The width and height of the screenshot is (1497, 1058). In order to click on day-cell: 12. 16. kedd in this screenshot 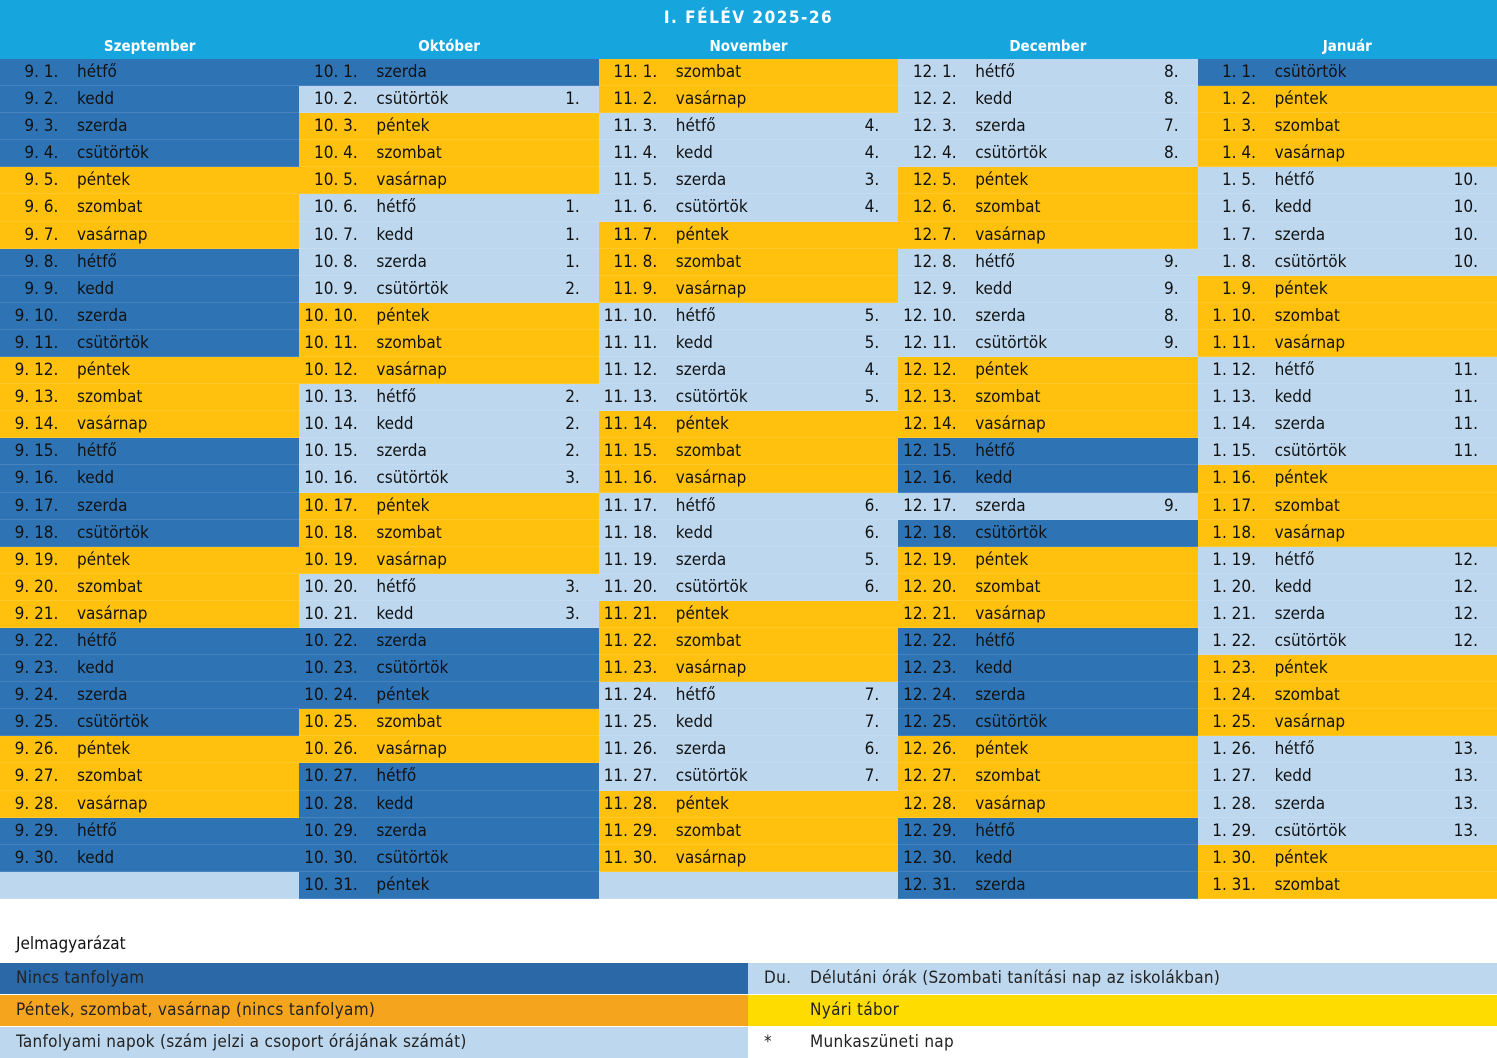, I will do `click(1048, 479)`.